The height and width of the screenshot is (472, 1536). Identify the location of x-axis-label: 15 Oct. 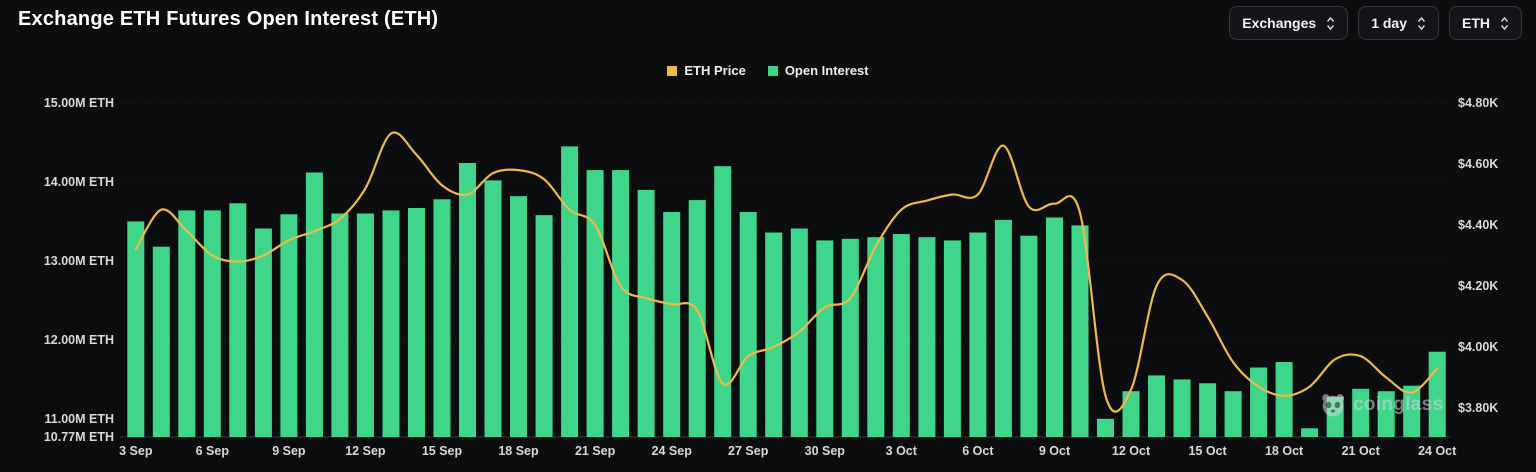
(1207, 451).